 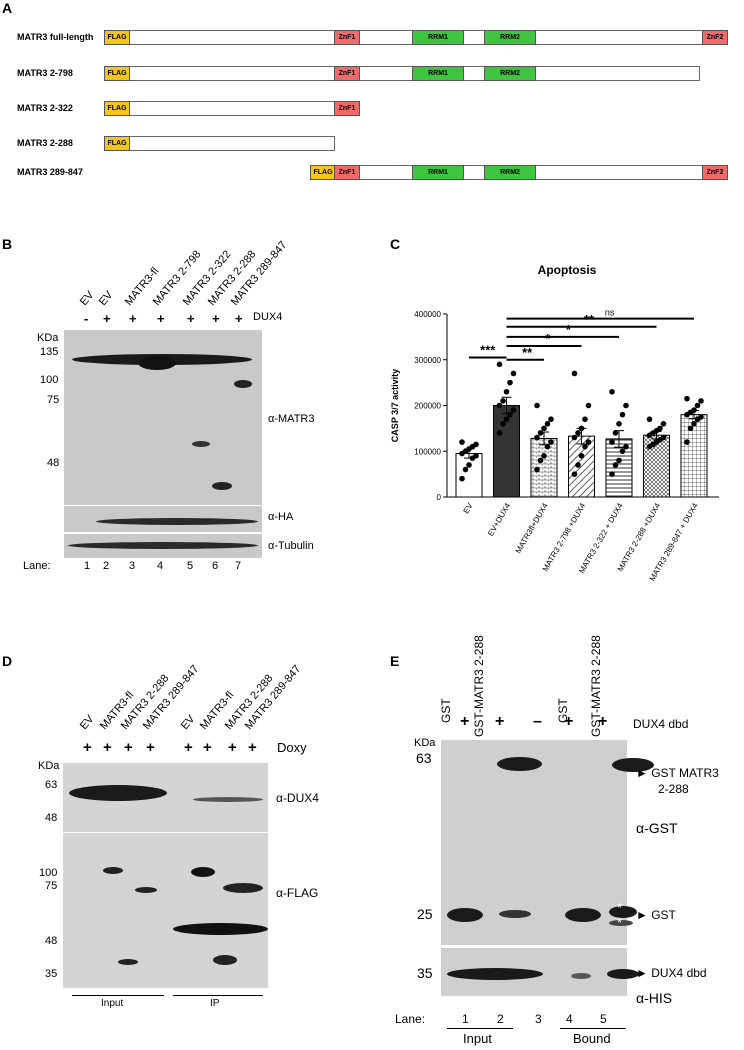 I want to click on y-tick-label: 0, so click(x=439, y=497).